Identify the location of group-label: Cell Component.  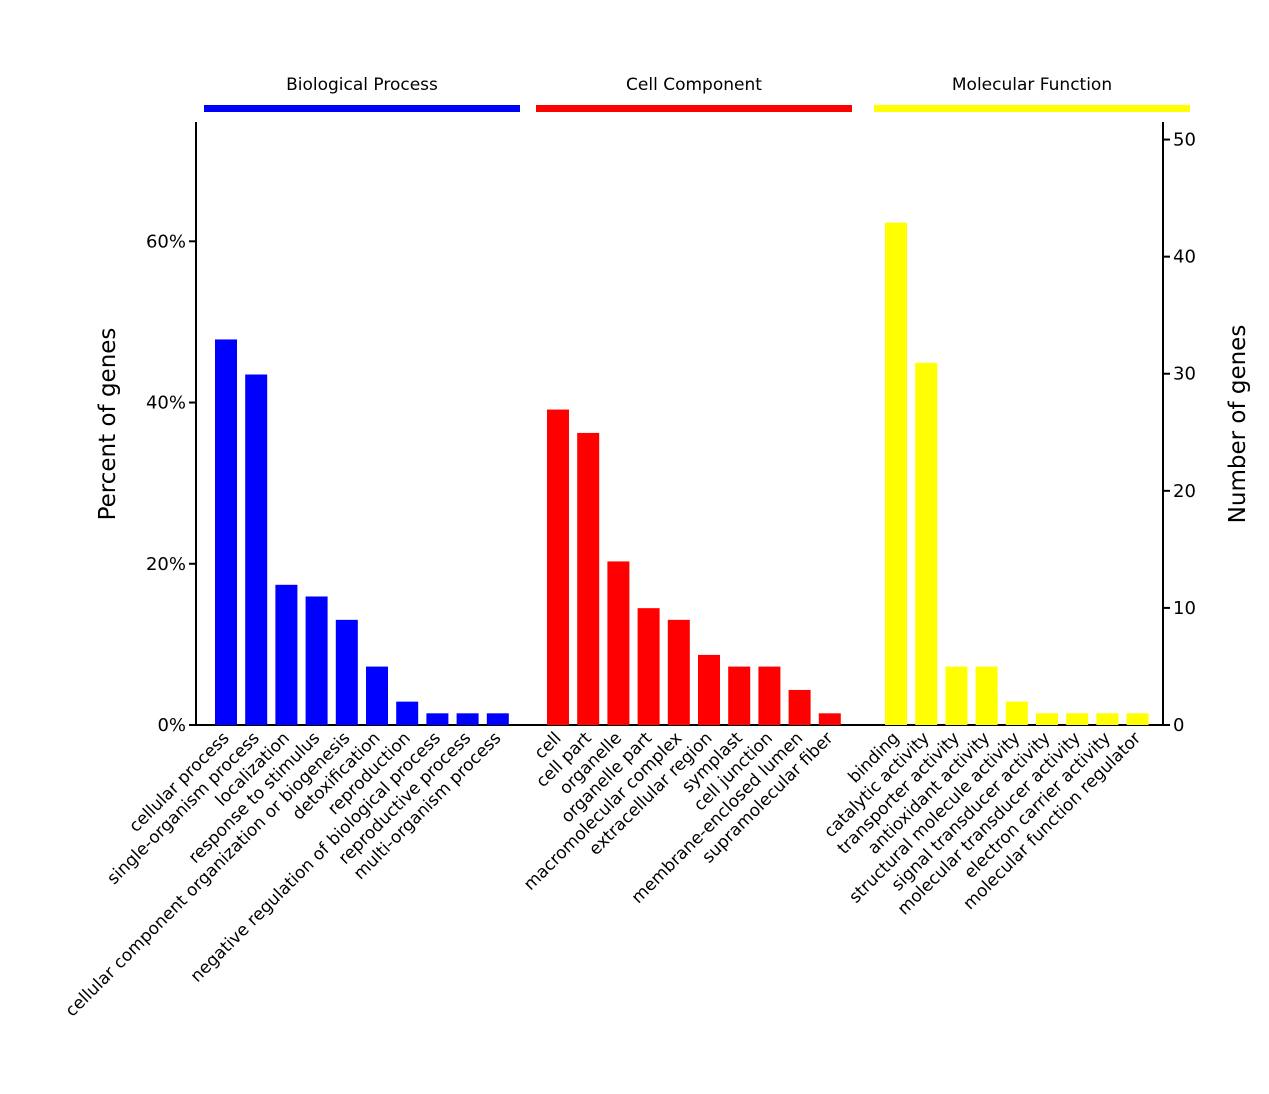
(694, 85).